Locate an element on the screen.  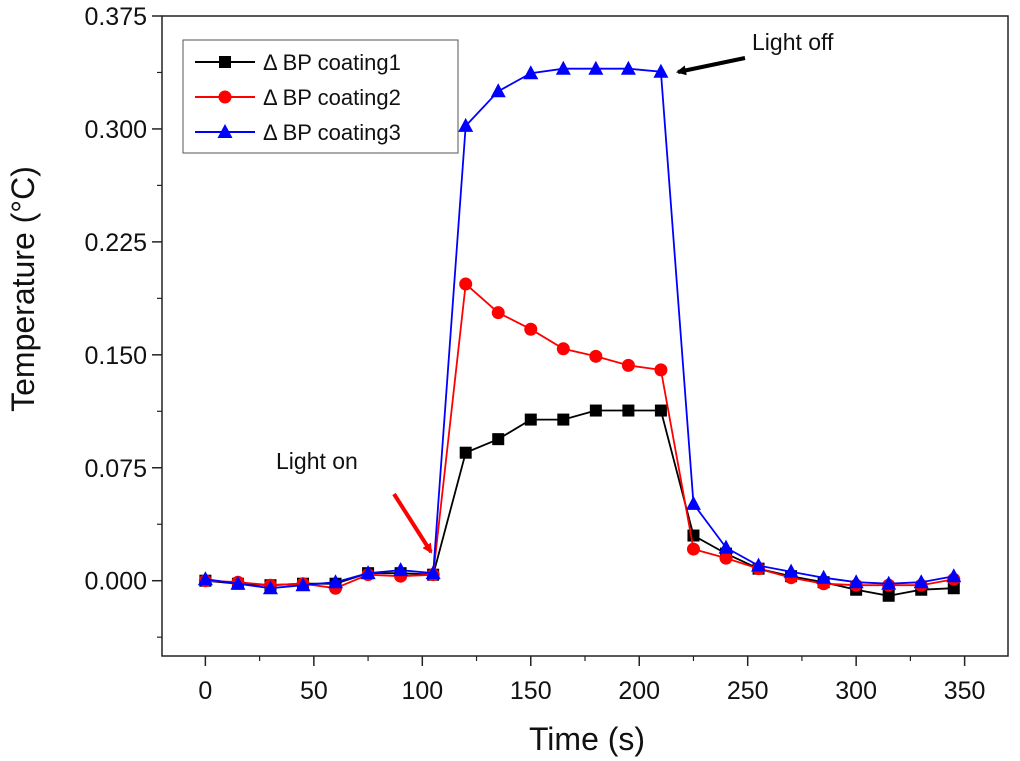
x-tick-label: 300 is located at coordinates (856, 691).